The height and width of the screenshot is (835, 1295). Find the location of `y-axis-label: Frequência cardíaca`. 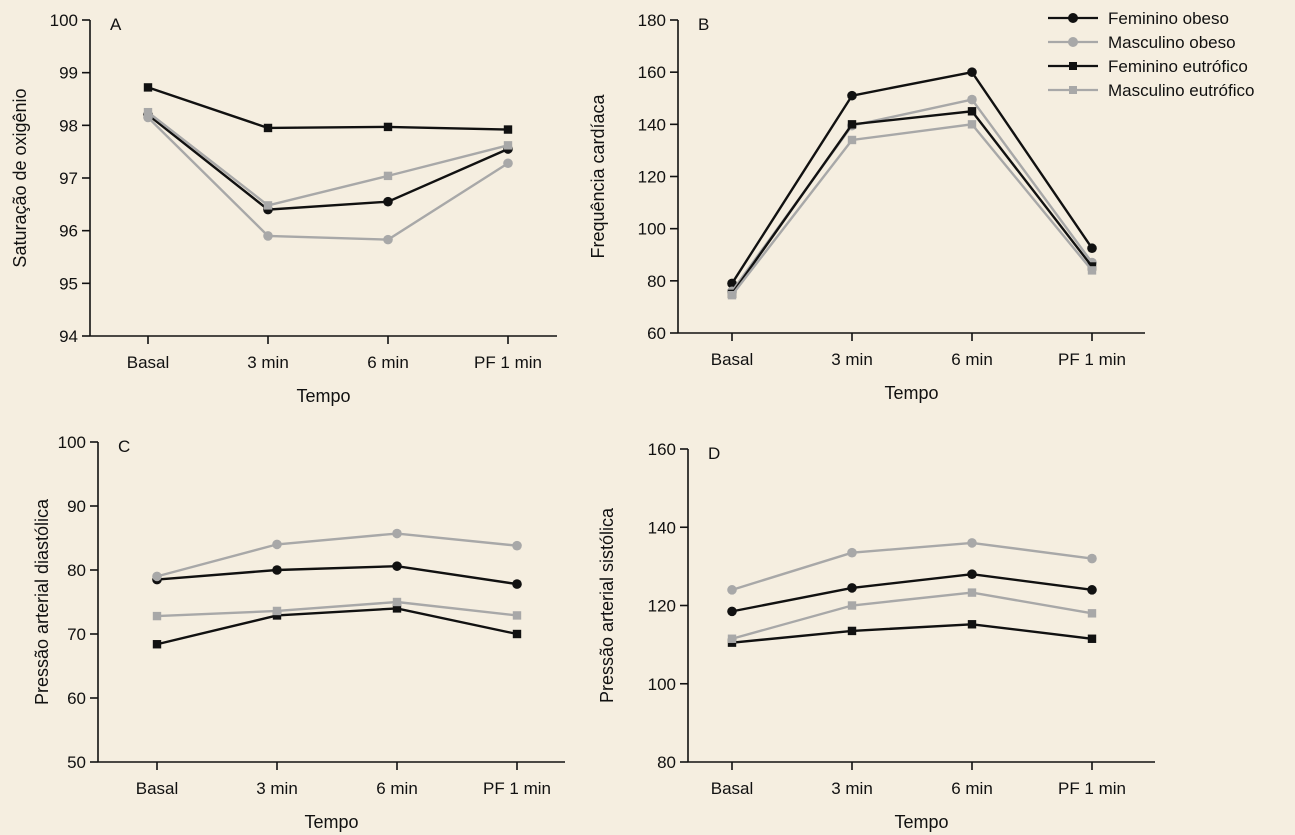

y-axis-label: Frequência cardíaca is located at coordinates (598, 175).